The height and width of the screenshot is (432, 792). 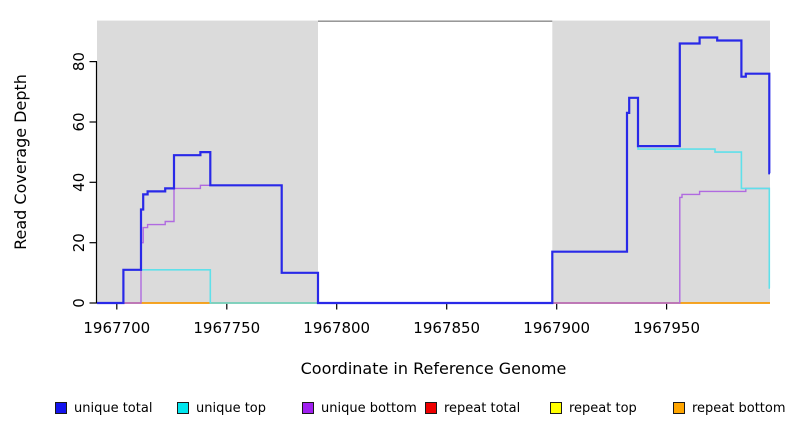 What do you see at coordinates (308, 408) in the screenshot?
I see `legend-swatch-unique-bottom` at bounding box center [308, 408].